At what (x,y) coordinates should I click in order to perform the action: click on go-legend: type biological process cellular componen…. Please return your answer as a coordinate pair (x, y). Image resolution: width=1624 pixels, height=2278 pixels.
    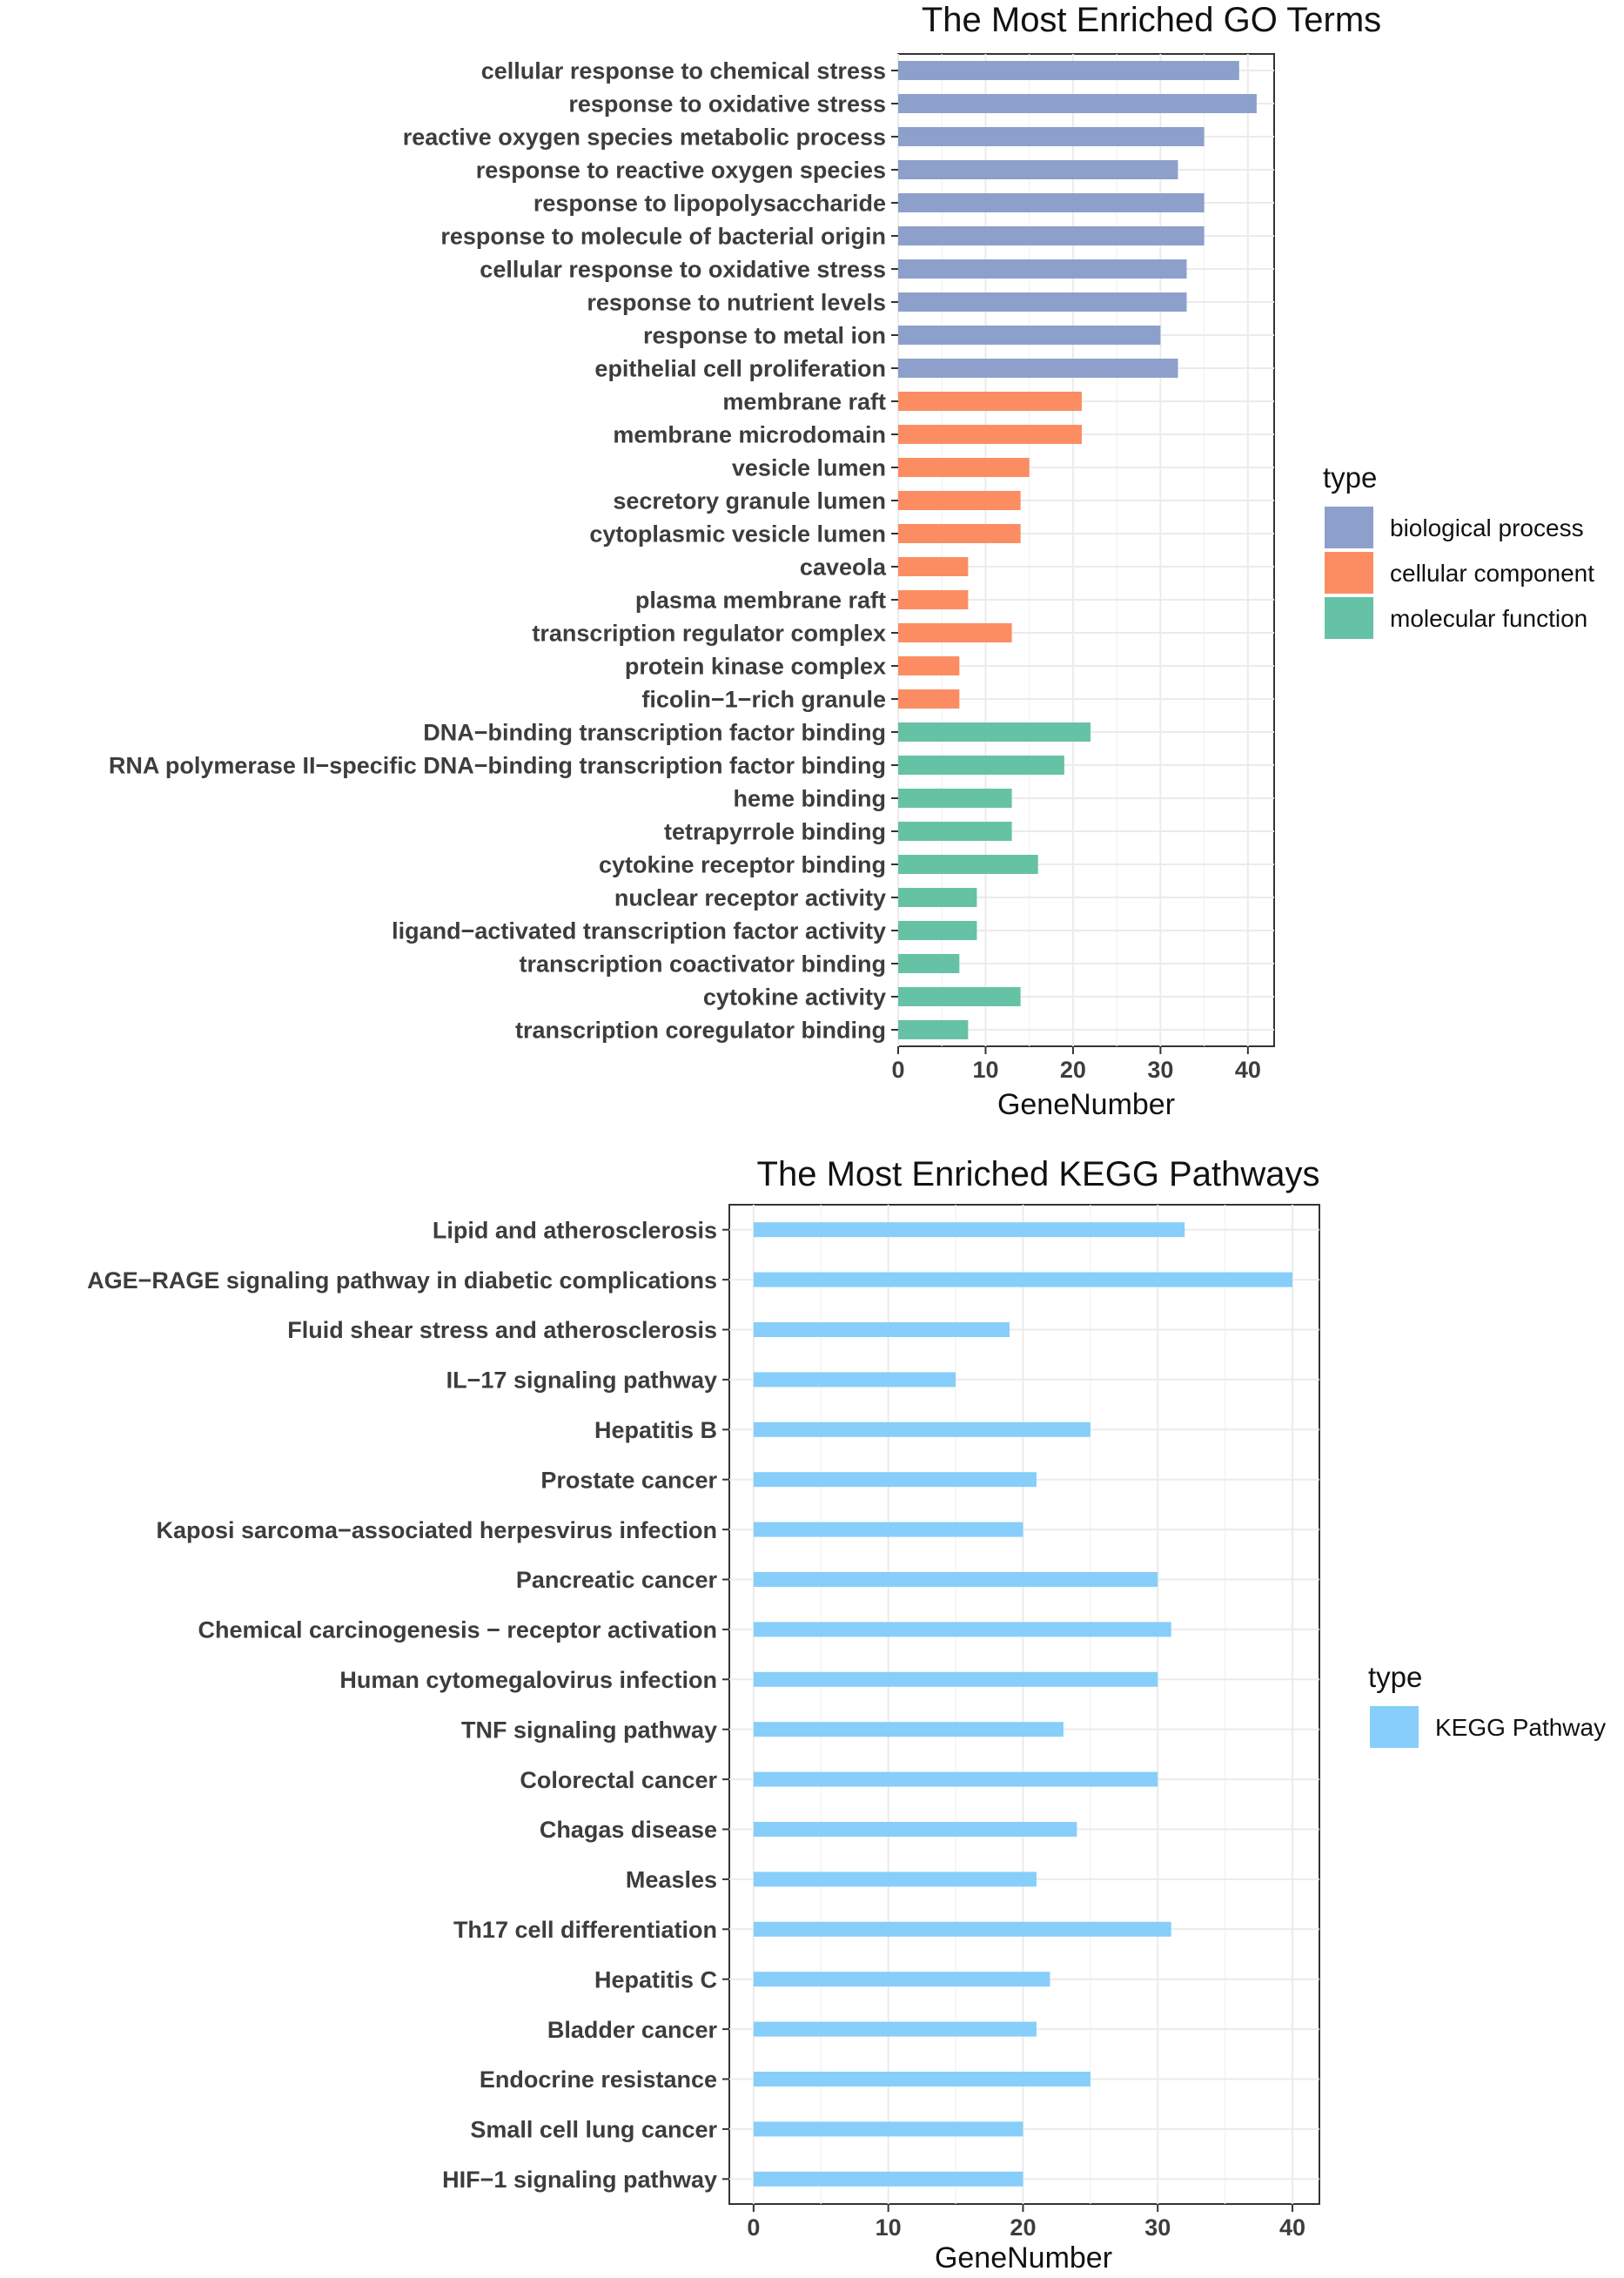
    Looking at the image, I should click on (1459, 550).